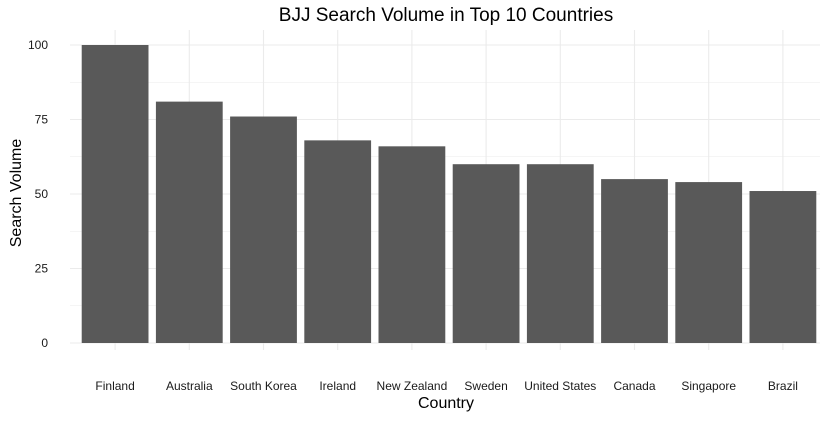 This screenshot has height=421, width=828. Describe the element at coordinates (338, 241) in the screenshot. I see `bar-ireland` at that location.